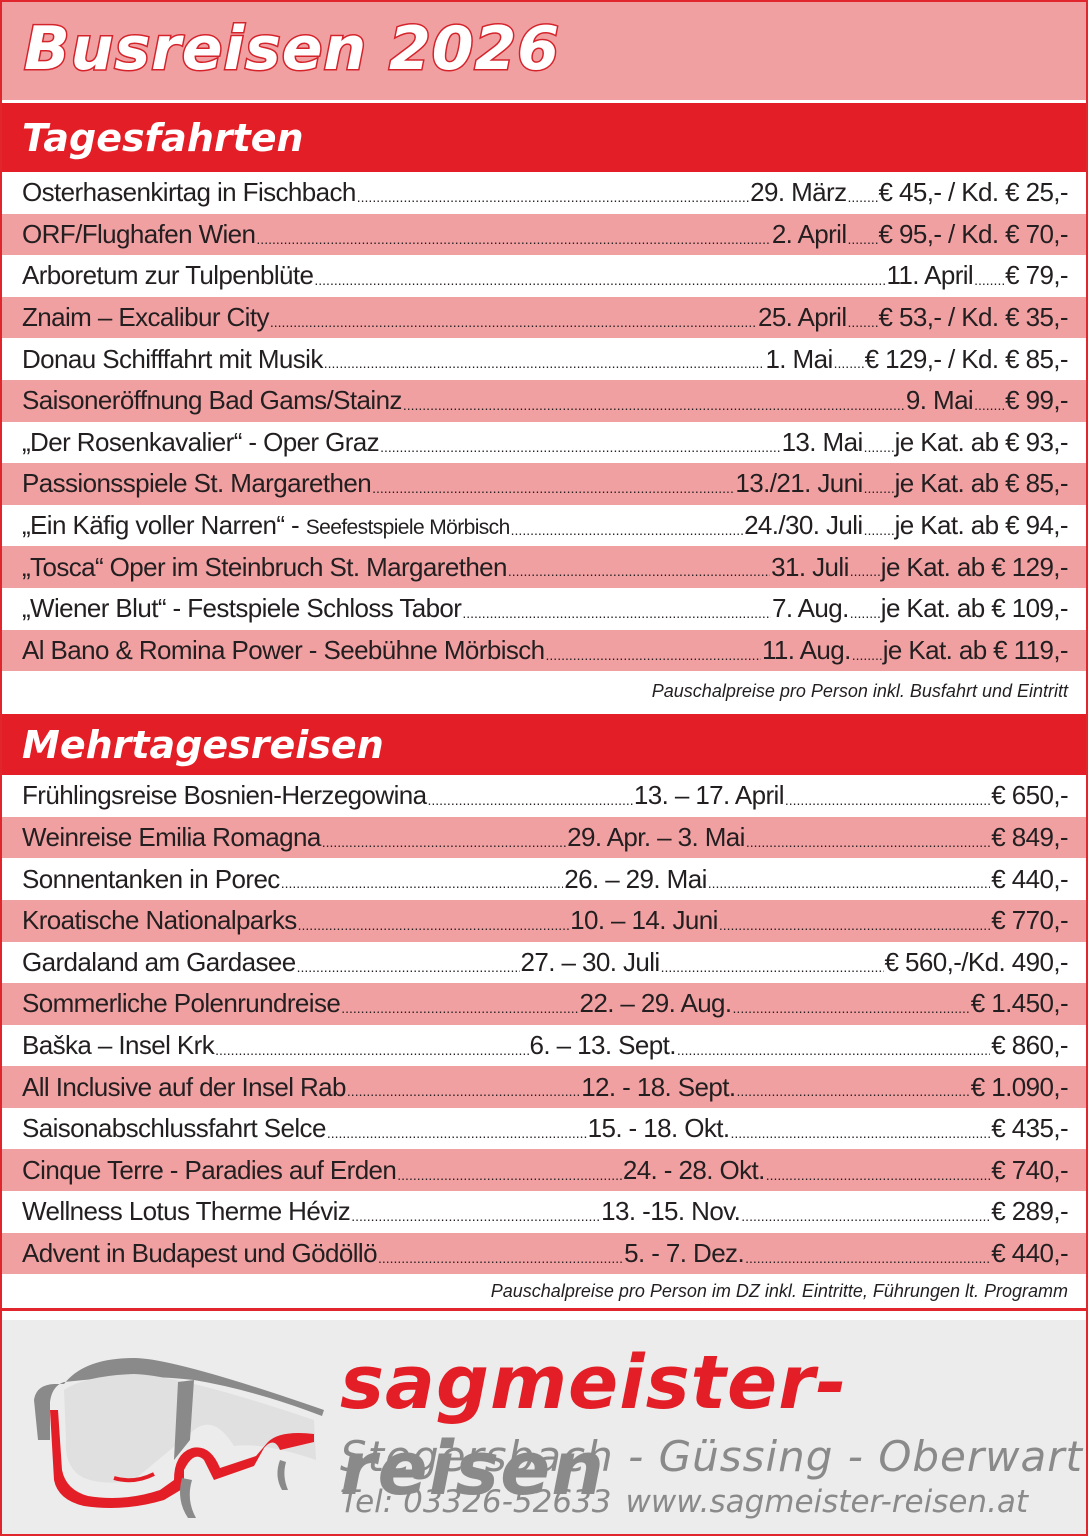 This screenshot has width=1088, height=1536. What do you see at coordinates (184, 1086) in the screenshot?
I see `trip-name: All Inclusive auf der Insel Rab` at bounding box center [184, 1086].